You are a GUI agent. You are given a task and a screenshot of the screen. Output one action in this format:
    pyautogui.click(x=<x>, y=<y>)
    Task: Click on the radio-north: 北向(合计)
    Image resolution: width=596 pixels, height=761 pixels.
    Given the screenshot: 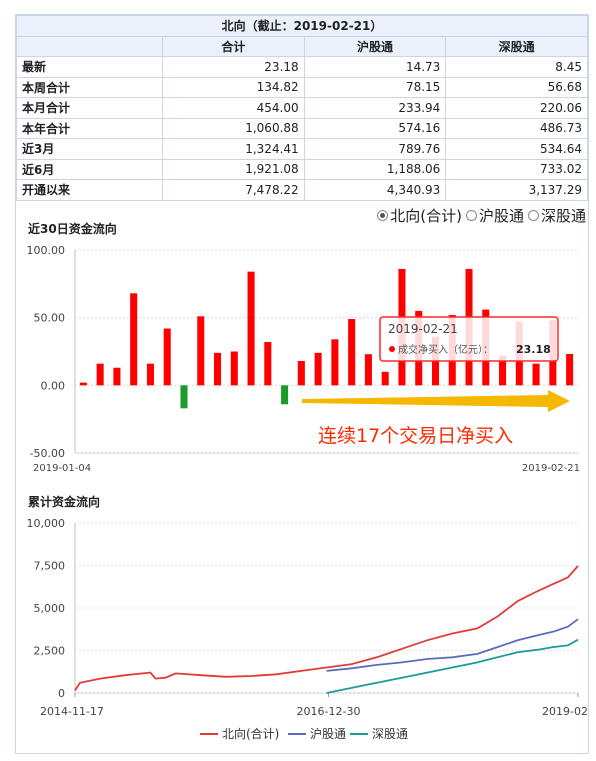 What is the action you would take?
    pyautogui.click(x=419, y=215)
    